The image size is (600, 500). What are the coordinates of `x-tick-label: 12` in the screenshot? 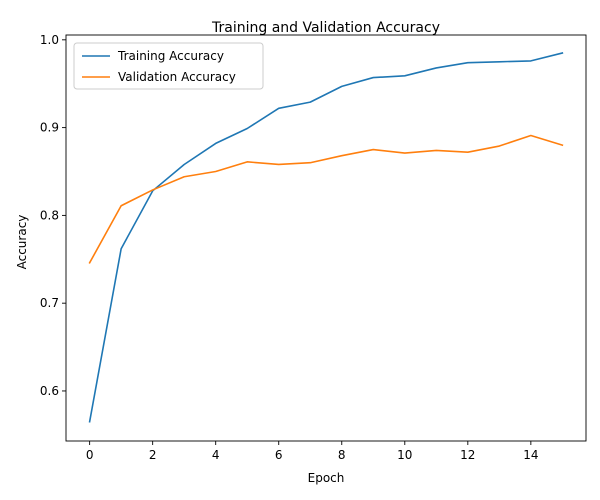 It's located at (467, 455).